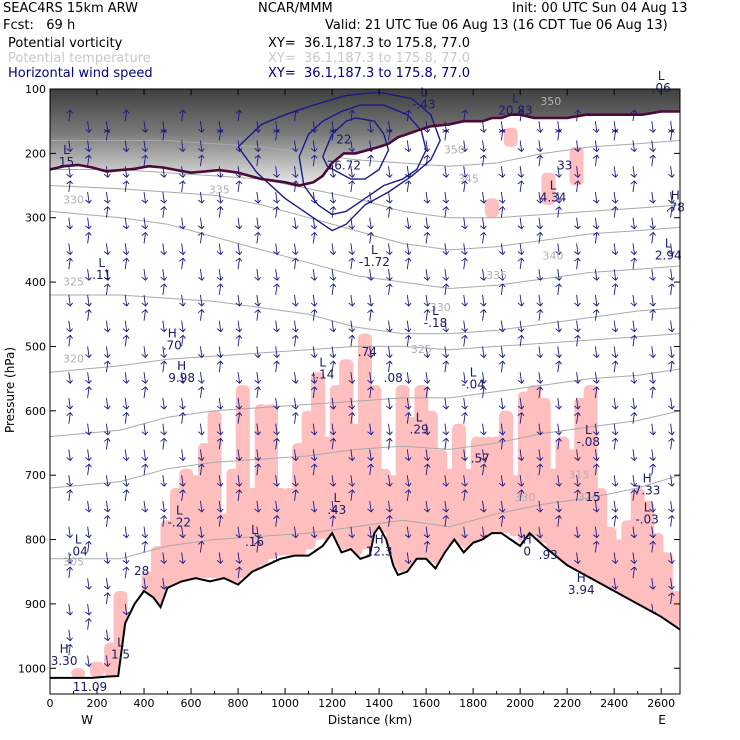 Image resolution: width=740 pixels, height=740 pixels. I want to click on hl-value: .93, so click(548, 555).